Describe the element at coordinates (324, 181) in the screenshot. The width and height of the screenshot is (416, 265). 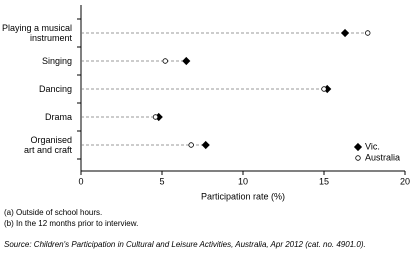
I see `x-tick-label: 15` at that location.